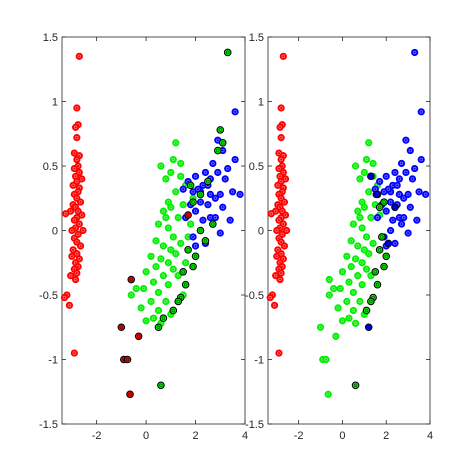  Describe the element at coordinates (261, 232) in the screenshot. I see `y-tick-label: 0` at that location.